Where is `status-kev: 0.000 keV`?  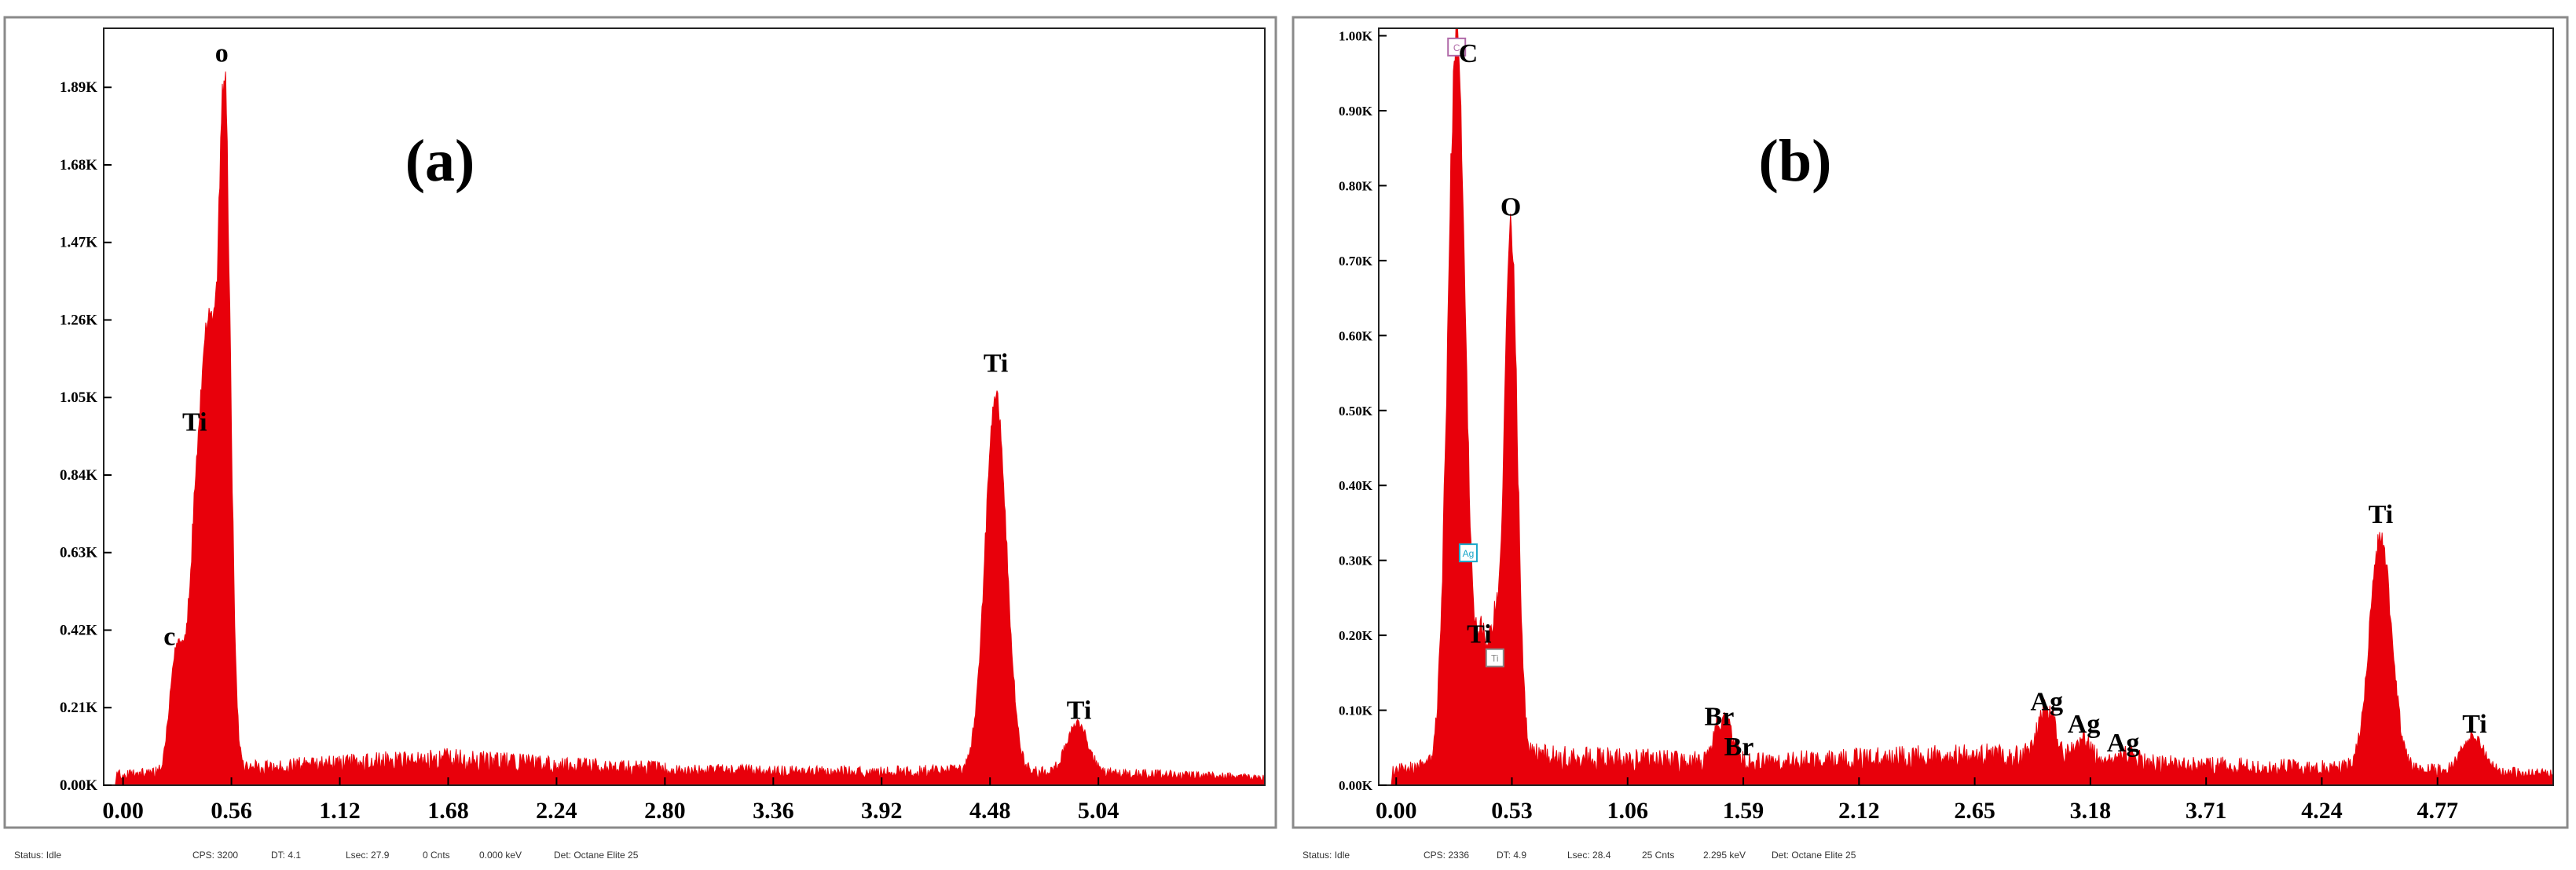 status-kev: 0.000 keV is located at coordinates (500, 855).